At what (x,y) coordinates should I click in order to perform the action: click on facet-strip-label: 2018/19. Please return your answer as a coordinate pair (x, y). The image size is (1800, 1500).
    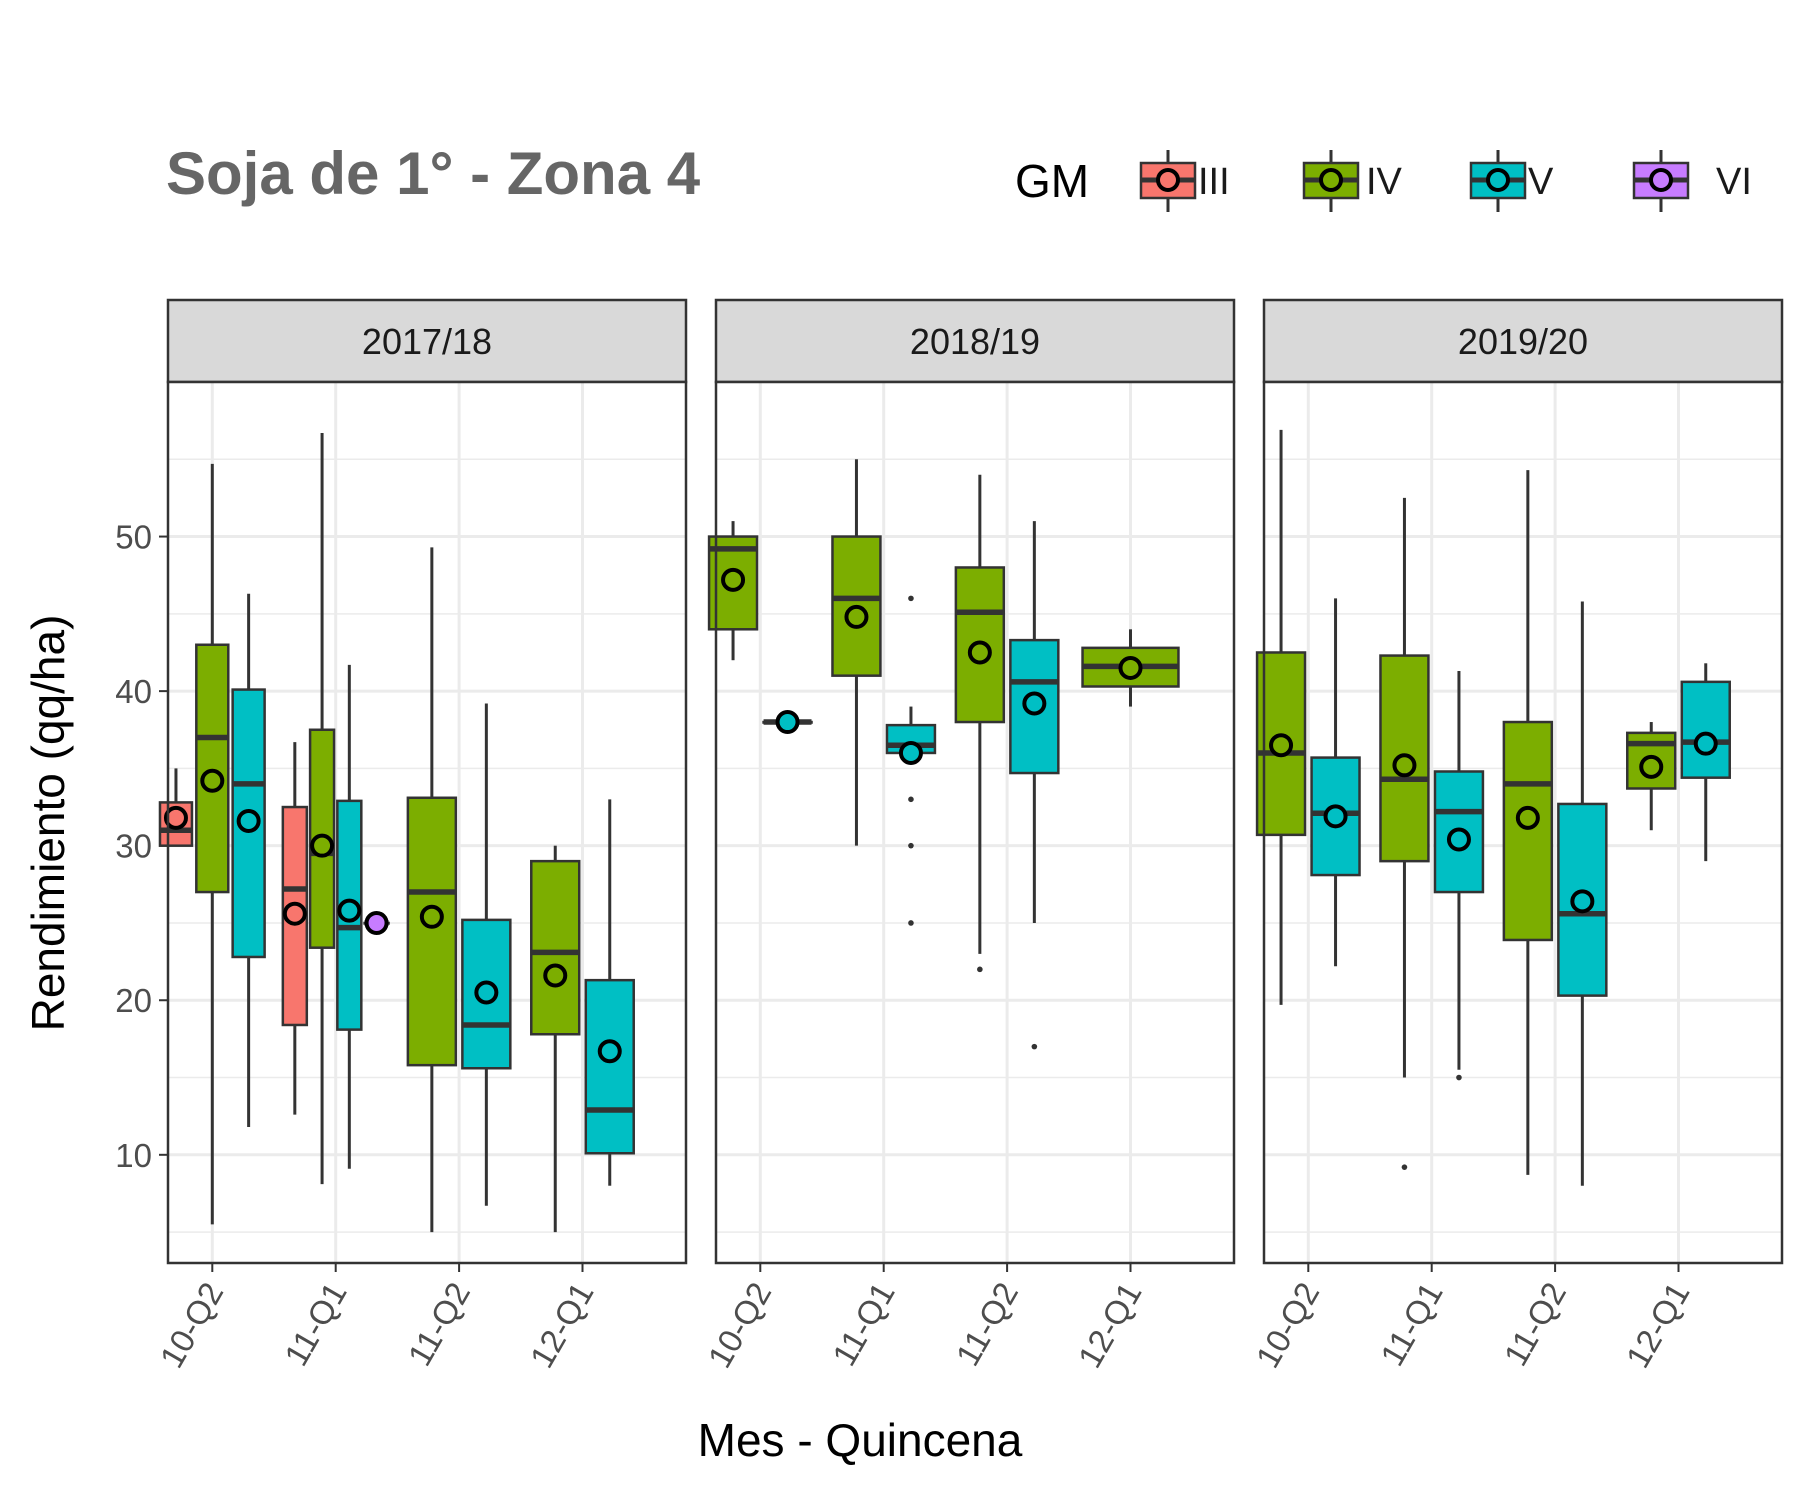
    Looking at the image, I should click on (975, 341).